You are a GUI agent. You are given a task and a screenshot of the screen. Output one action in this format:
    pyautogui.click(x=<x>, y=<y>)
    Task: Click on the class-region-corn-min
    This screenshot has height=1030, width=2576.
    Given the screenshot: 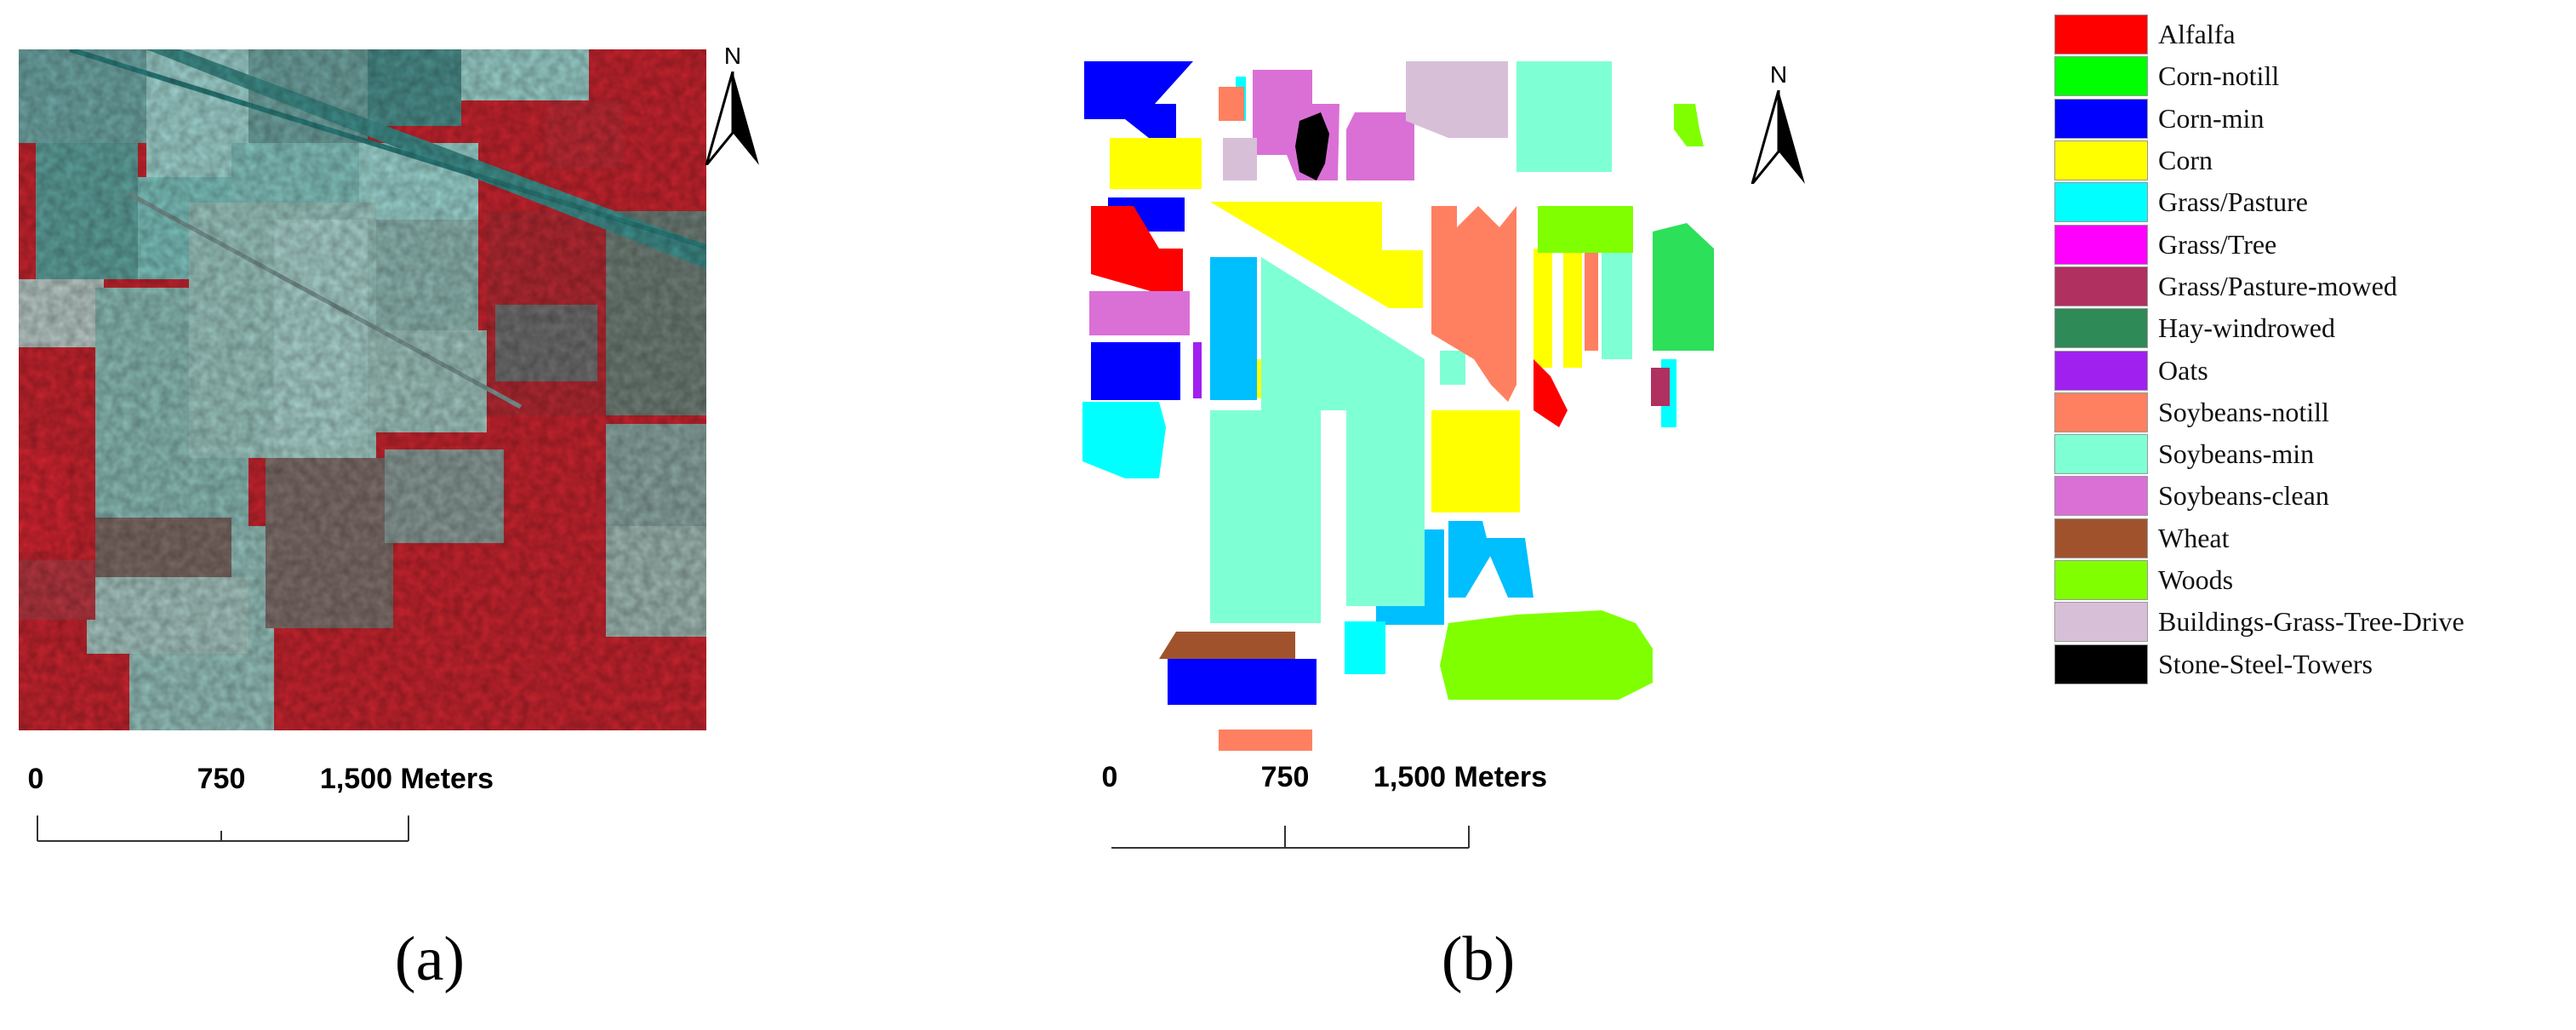 What is the action you would take?
    pyautogui.click(x=1200, y=383)
    